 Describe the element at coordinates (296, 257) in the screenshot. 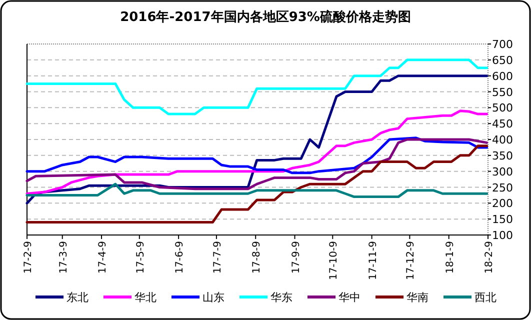

I see `x-tick-label: 17-9-9` at that location.